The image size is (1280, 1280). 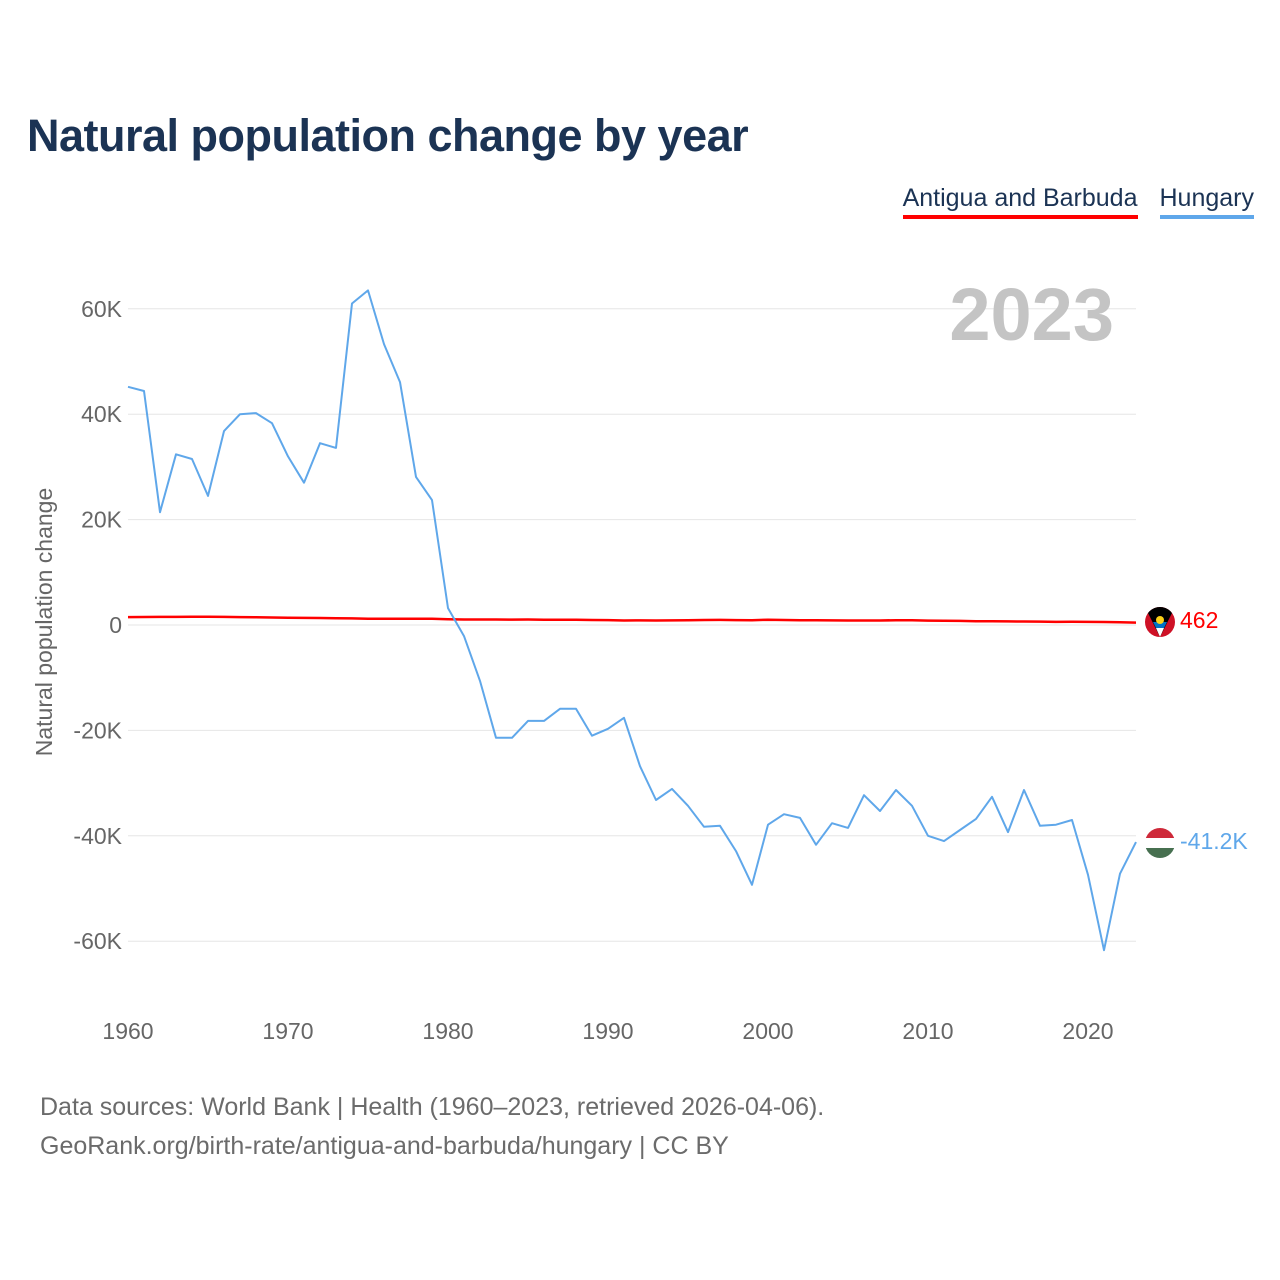 I want to click on flag-hungary-icon, so click(x=1160, y=843).